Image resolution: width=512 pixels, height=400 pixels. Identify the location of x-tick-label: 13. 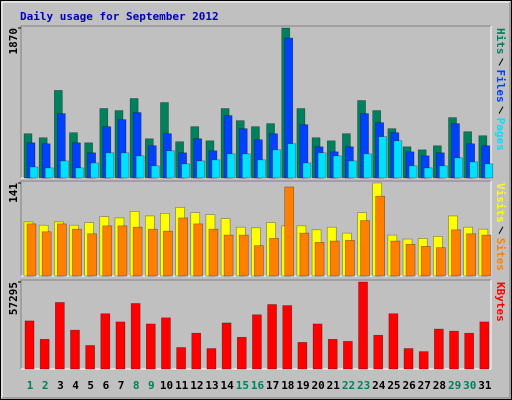
(211, 385).